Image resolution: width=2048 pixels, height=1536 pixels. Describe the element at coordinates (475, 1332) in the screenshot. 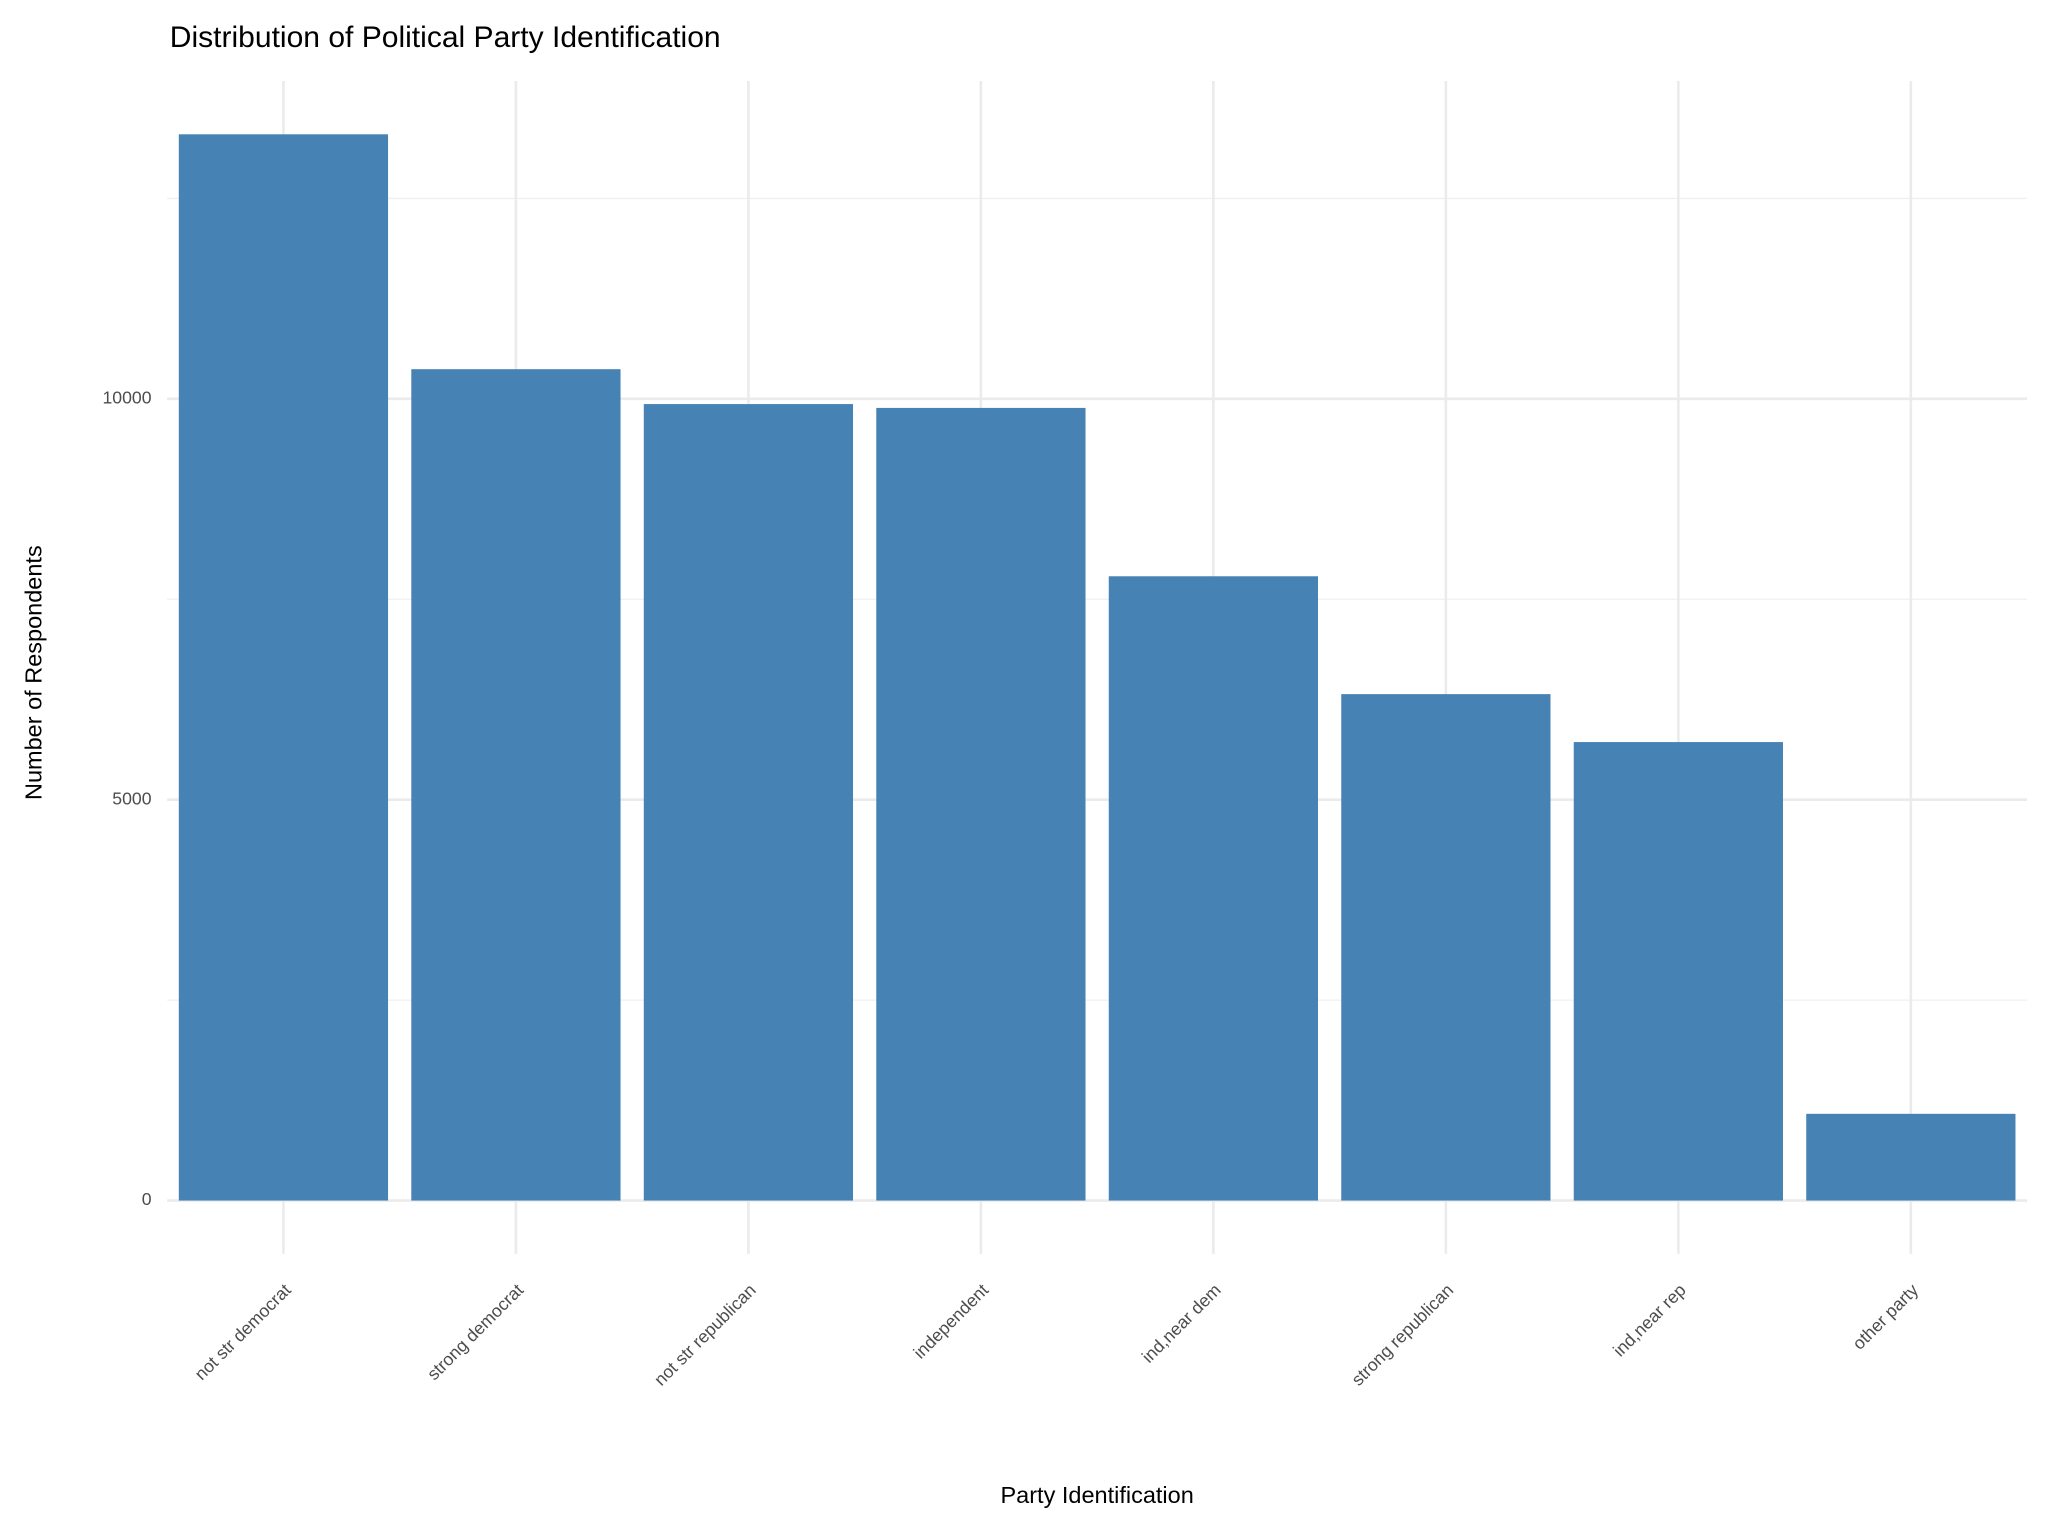

I see `x-tick-label: strong democrat` at that location.